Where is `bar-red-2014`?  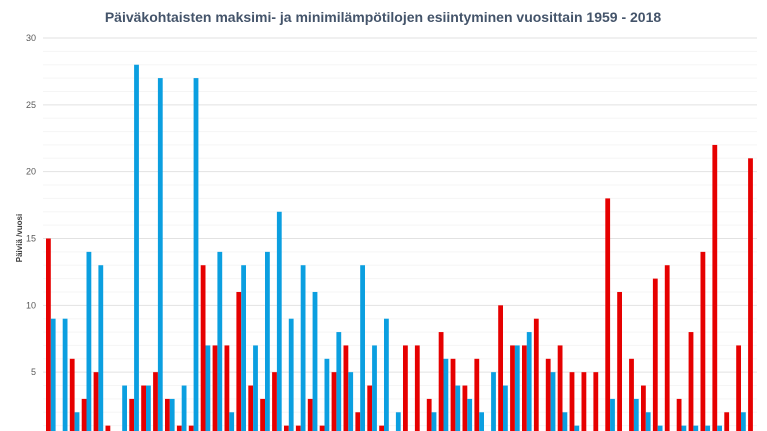 bar-red-2014 is located at coordinates (703, 341).